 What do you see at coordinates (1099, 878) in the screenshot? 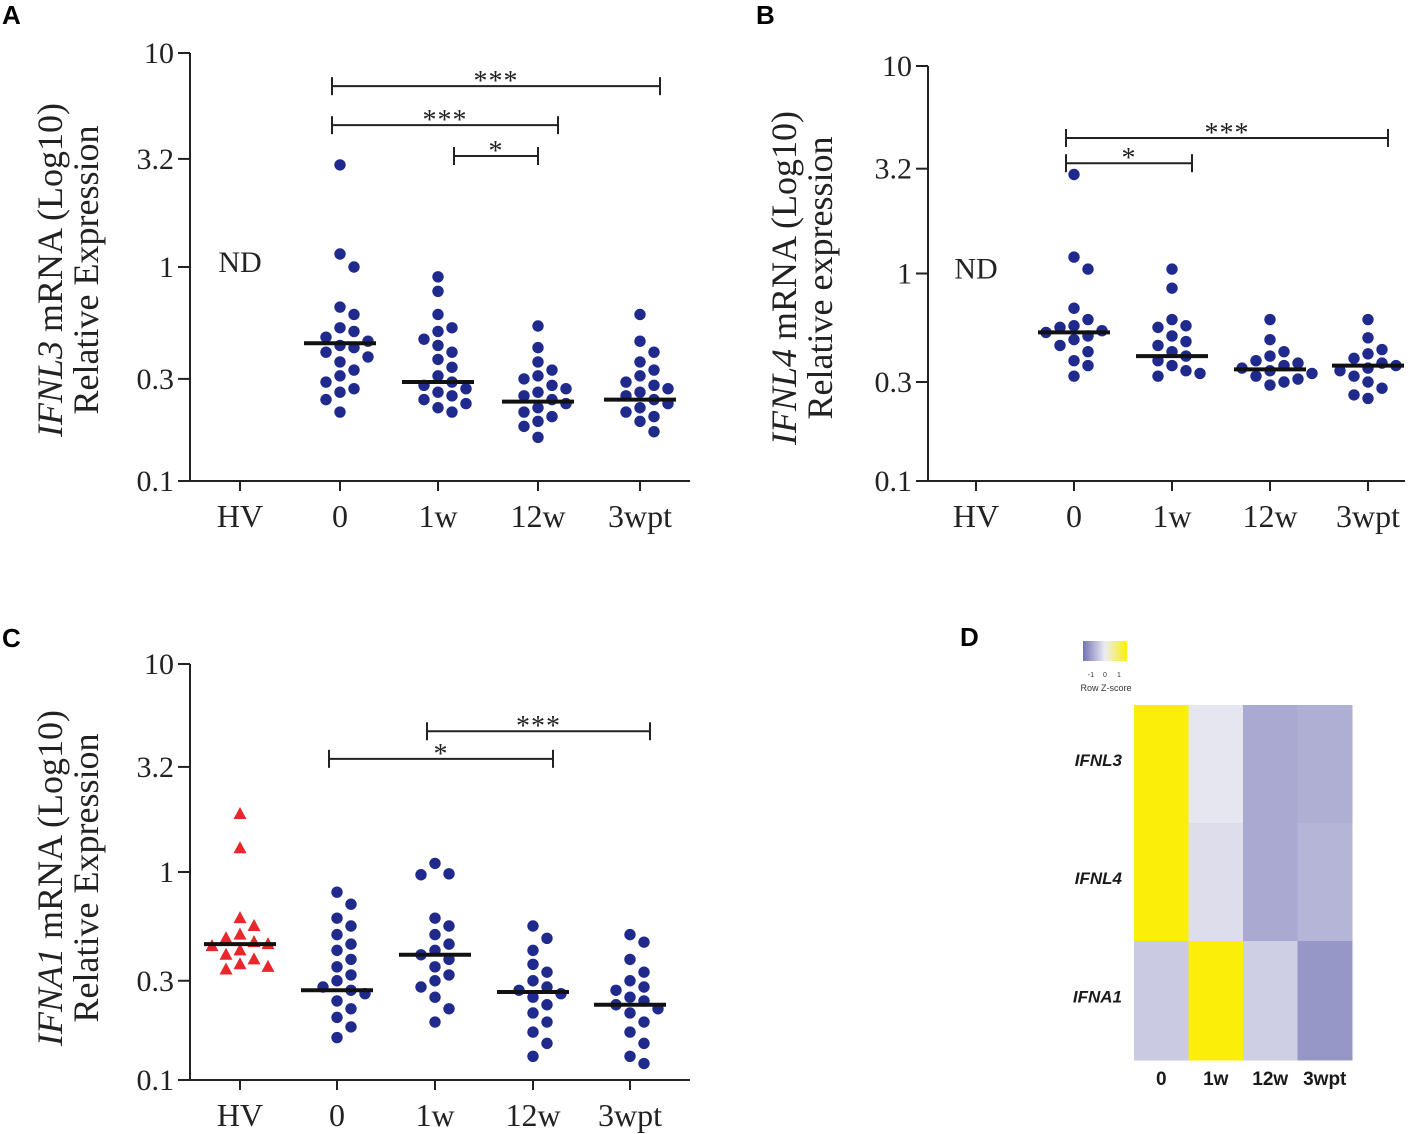
I see `heatmap-row-label: IFNL4` at bounding box center [1099, 878].